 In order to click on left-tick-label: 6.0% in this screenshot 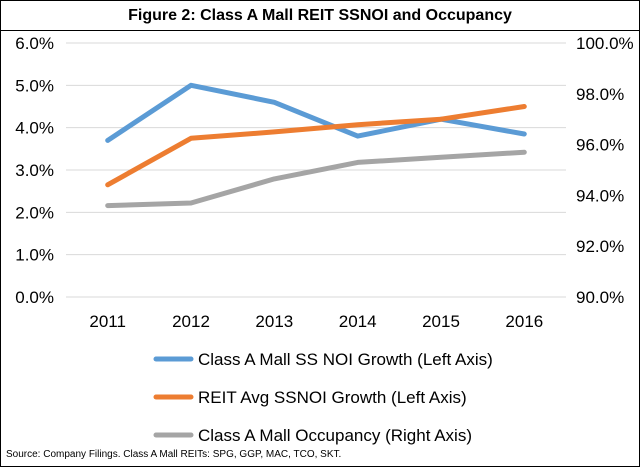, I will do `click(34, 43)`.